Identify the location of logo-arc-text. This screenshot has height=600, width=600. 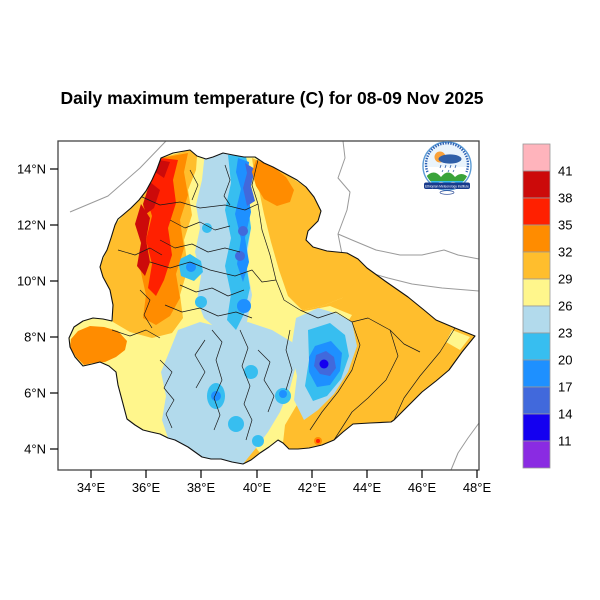
(447, 157).